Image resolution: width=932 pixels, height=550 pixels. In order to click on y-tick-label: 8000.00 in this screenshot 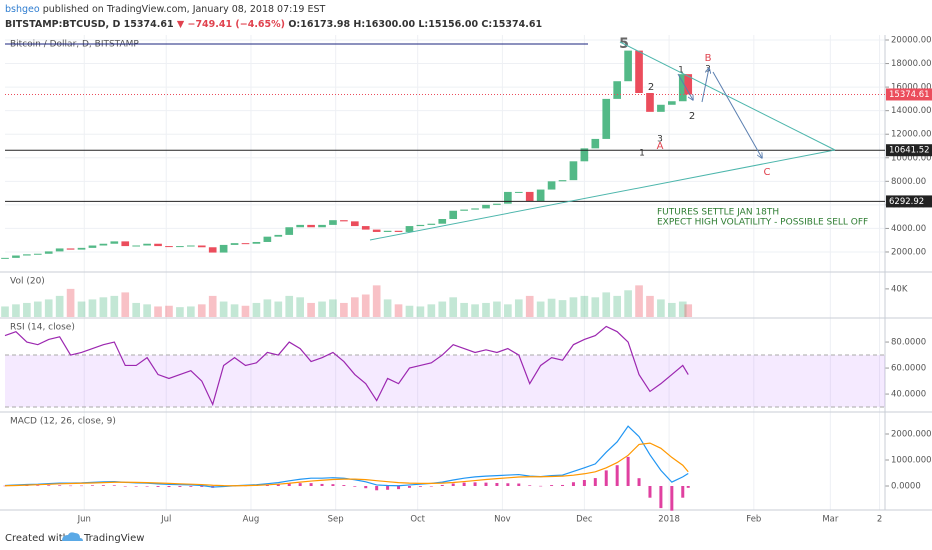, I will do `click(908, 182)`.